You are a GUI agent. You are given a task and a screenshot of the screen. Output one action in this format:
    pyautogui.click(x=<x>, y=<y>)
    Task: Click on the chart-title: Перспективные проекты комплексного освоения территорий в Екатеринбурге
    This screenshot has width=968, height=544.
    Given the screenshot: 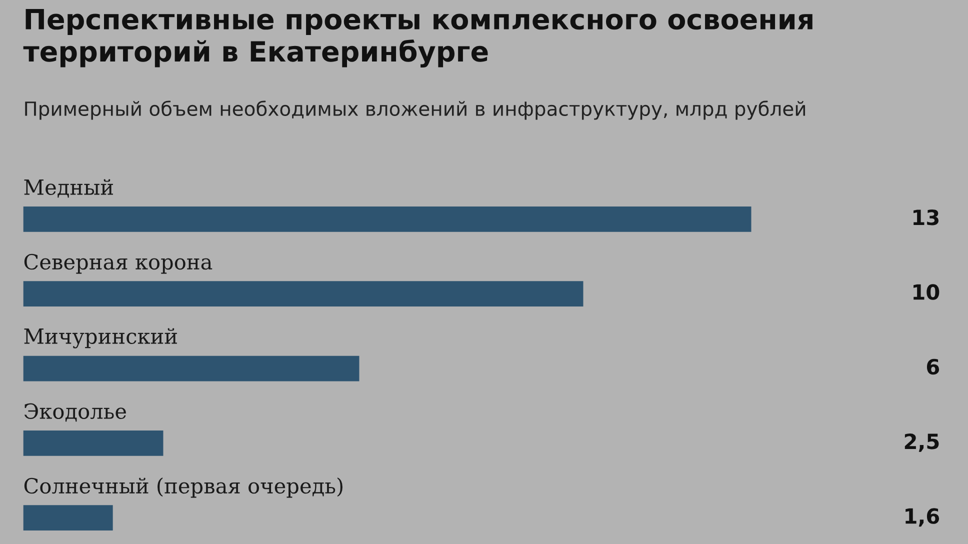 What is the action you would take?
    pyautogui.click(x=417, y=38)
    